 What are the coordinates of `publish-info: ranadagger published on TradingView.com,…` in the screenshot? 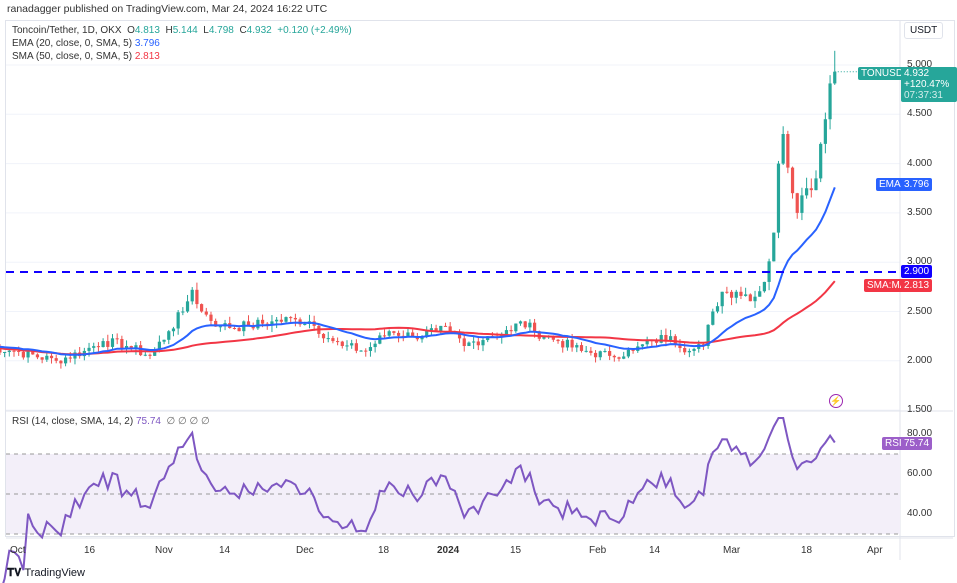 It's located at (167, 9).